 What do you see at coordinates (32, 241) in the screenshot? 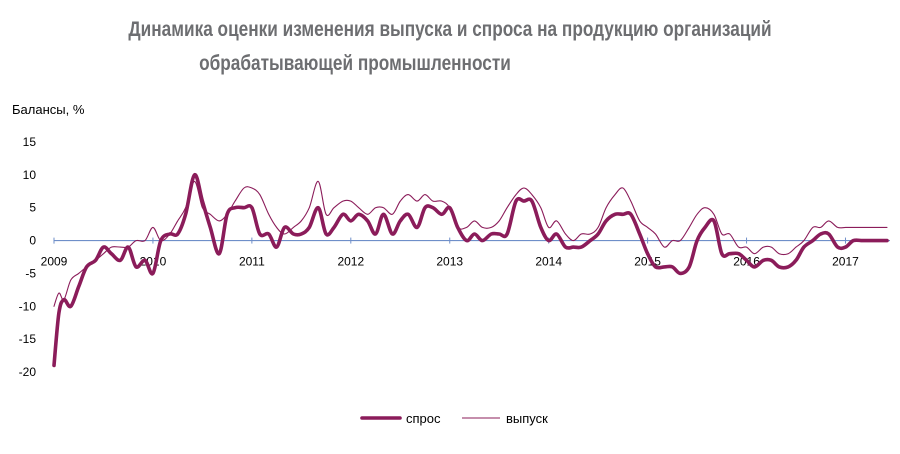
I see `y-tick-label: 0` at bounding box center [32, 241].